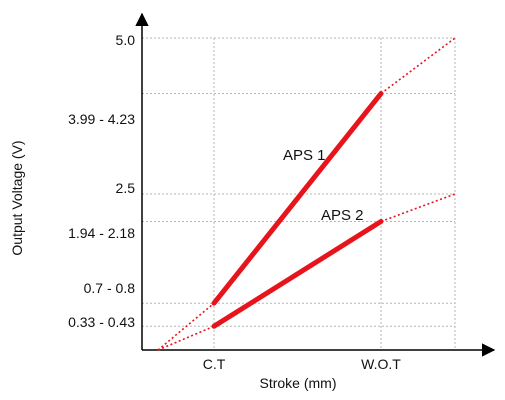  What do you see at coordinates (126, 40) in the screenshot?
I see `y-tick-label: 5.0` at bounding box center [126, 40].